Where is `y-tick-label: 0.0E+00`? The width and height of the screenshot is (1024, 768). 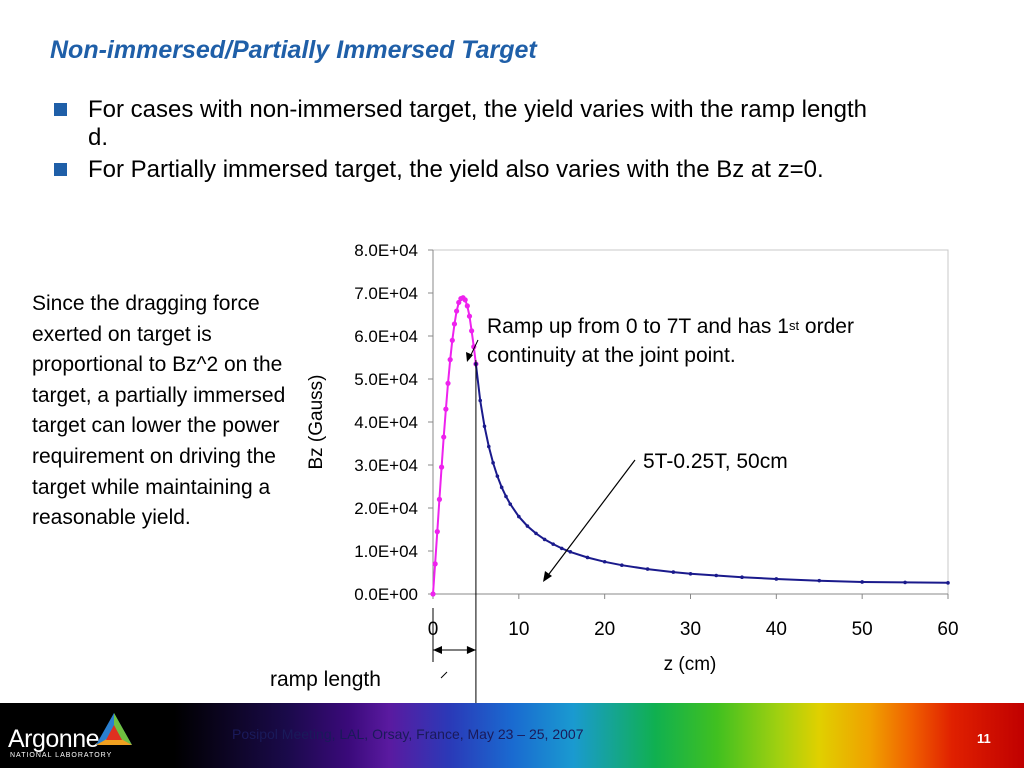
y-tick-label: 0.0E+00 is located at coordinates (386, 594).